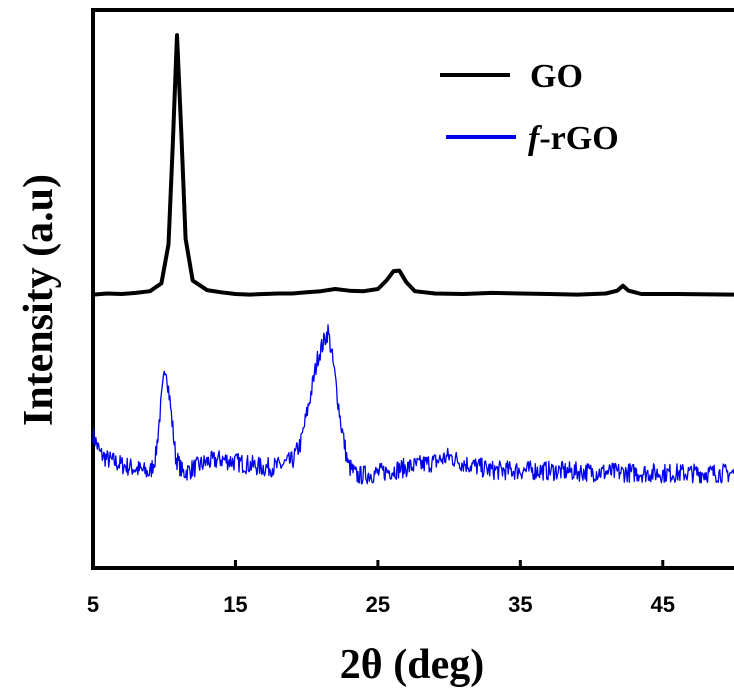 The height and width of the screenshot is (696, 734). Describe the element at coordinates (235, 604) in the screenshot. I see `x-tick-label-15: 15` at that location.